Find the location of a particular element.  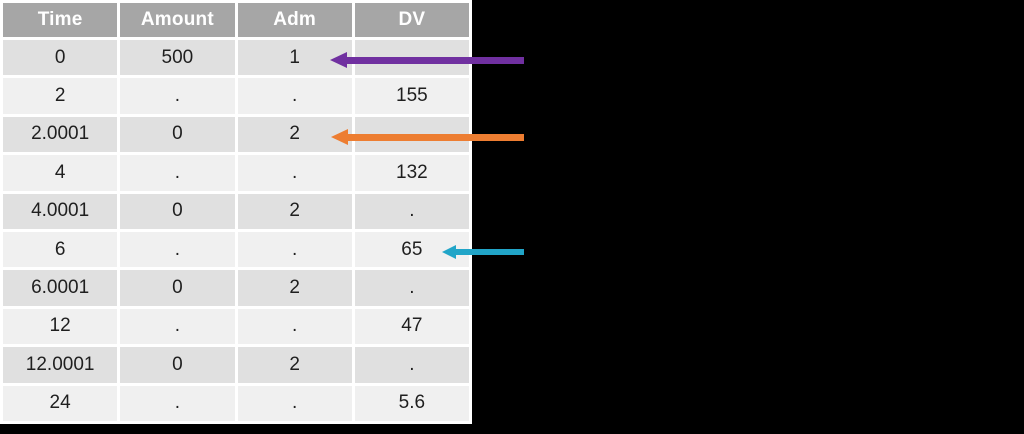

table-row: 4.0001 0 2 . is located at coordinates (236, 211).